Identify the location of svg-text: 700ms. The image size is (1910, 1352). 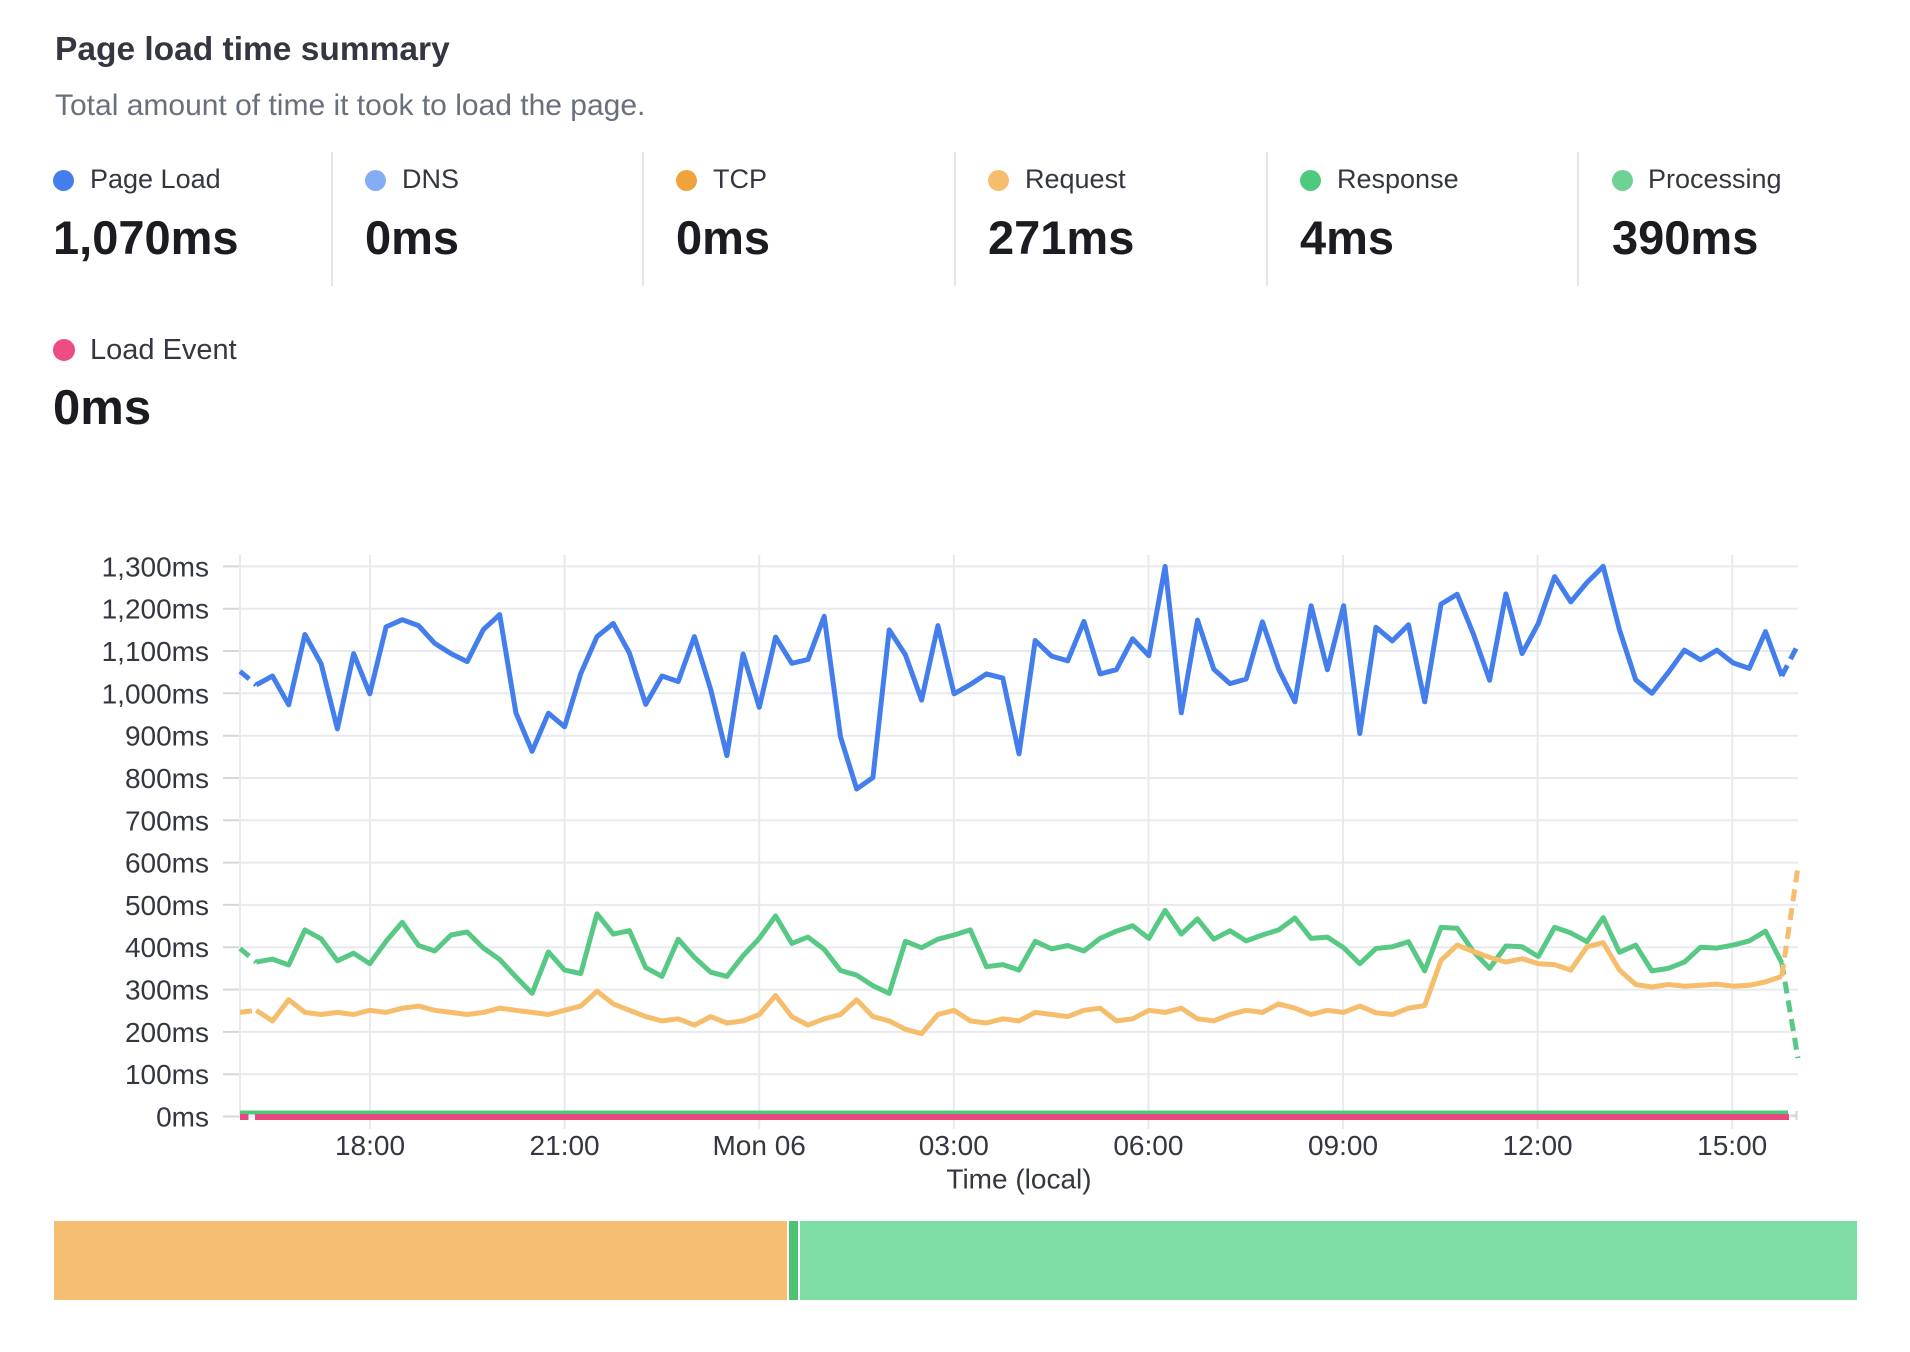
(167, 820).